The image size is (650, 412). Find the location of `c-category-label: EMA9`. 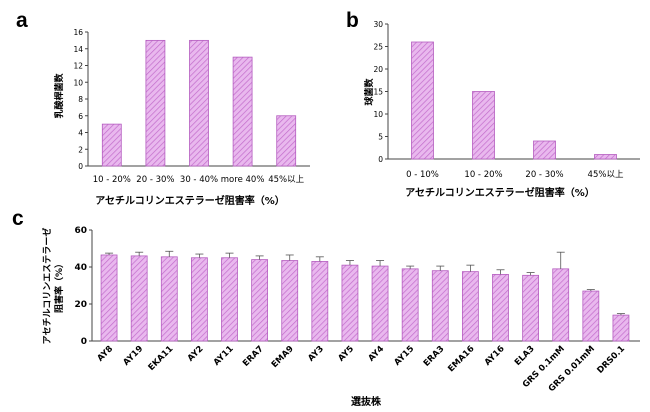

c-category-label: EMA9 is located at coordinates (283, 357).